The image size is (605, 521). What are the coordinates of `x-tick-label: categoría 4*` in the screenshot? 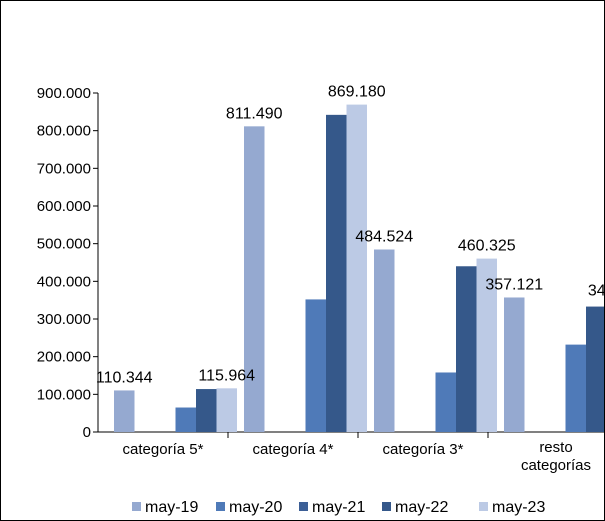 It's located at (293, 449).